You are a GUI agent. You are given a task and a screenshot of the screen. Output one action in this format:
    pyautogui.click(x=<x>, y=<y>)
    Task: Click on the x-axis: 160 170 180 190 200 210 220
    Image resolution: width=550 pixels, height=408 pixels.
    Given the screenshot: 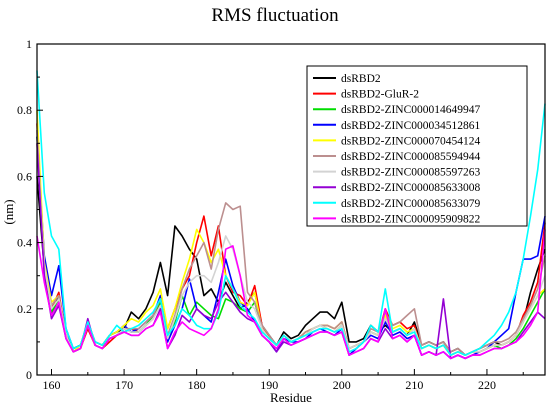 What is the action you would take?
    pyautogui.click(x=283, y=380)
    